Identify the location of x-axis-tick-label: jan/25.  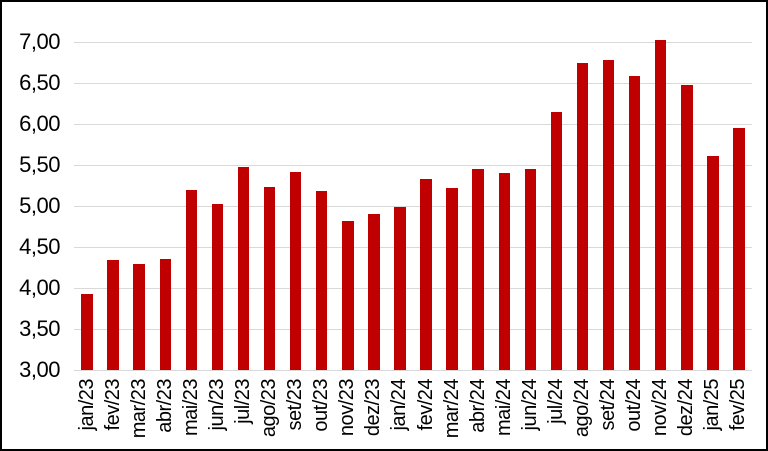
(712, 405).